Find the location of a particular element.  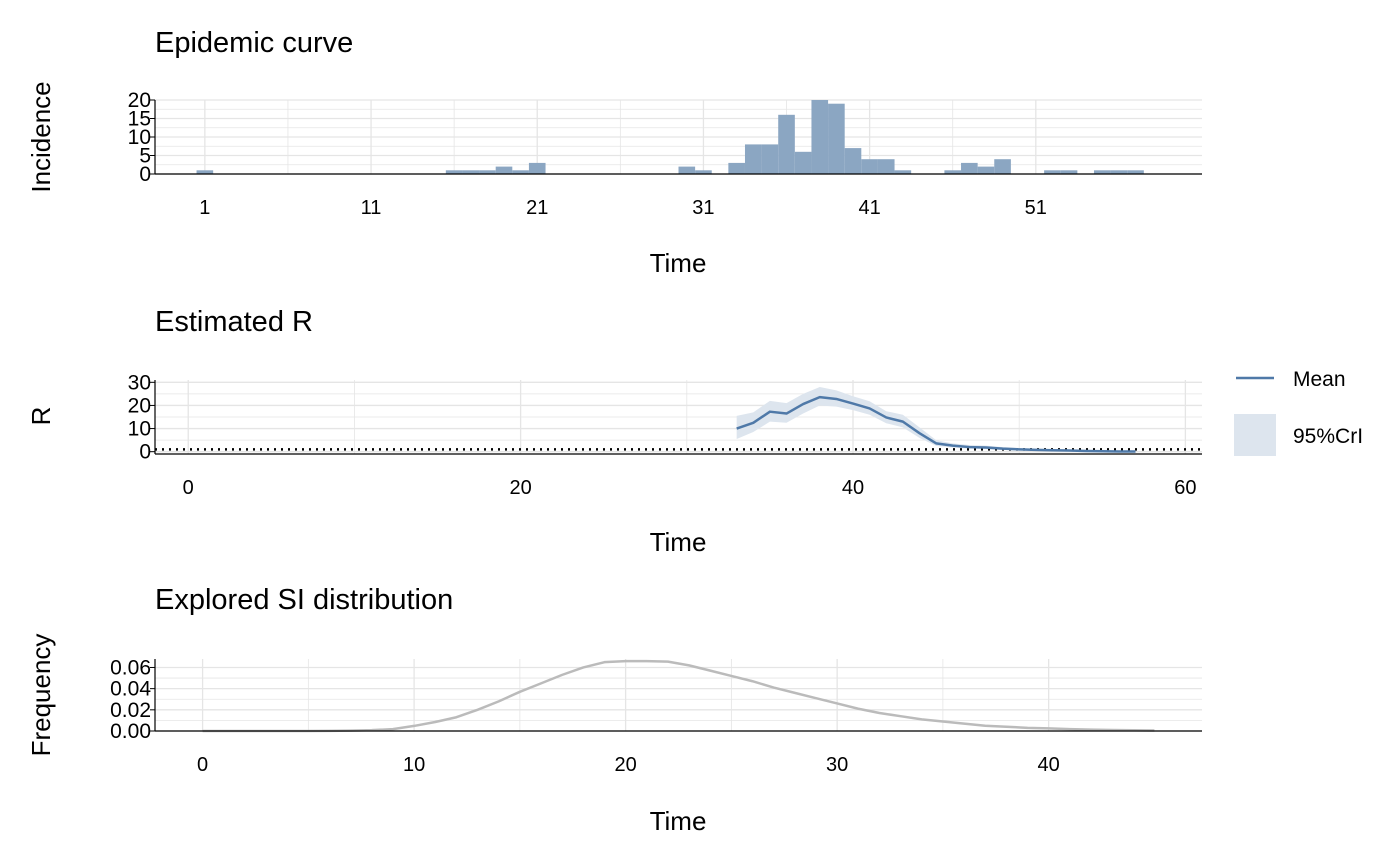

epidemic-curve-bars is located at coordinates (670, 137).